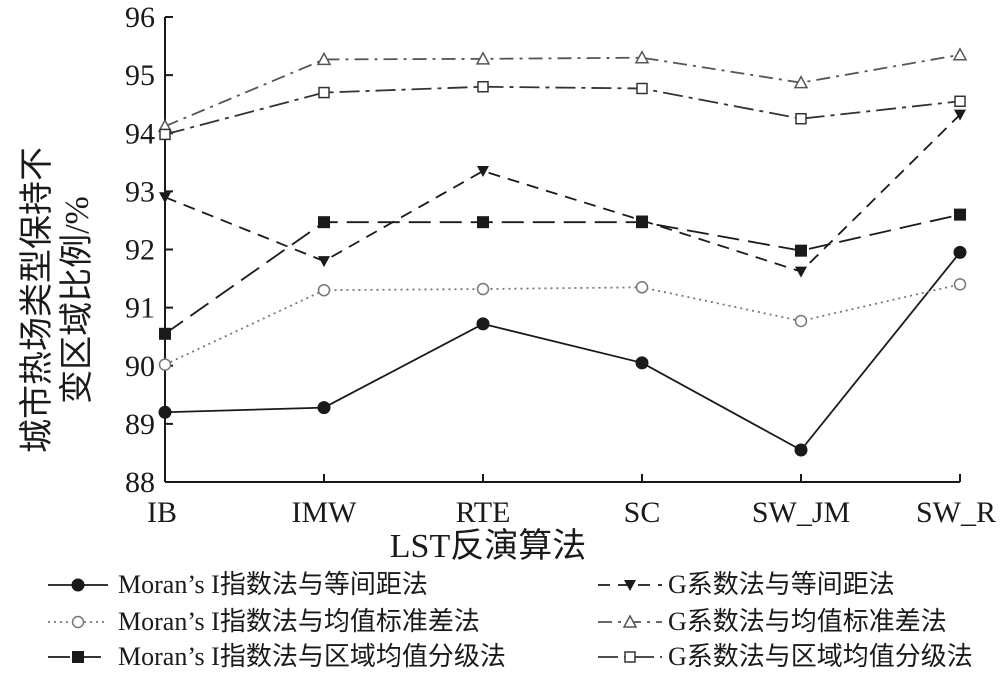 This screenshot has height=681, width=1000. Describe the element at coordinates (37, 300) in the screenshot. I see `y-axis-title-line-1: 城市热场类型保持不` at that location.